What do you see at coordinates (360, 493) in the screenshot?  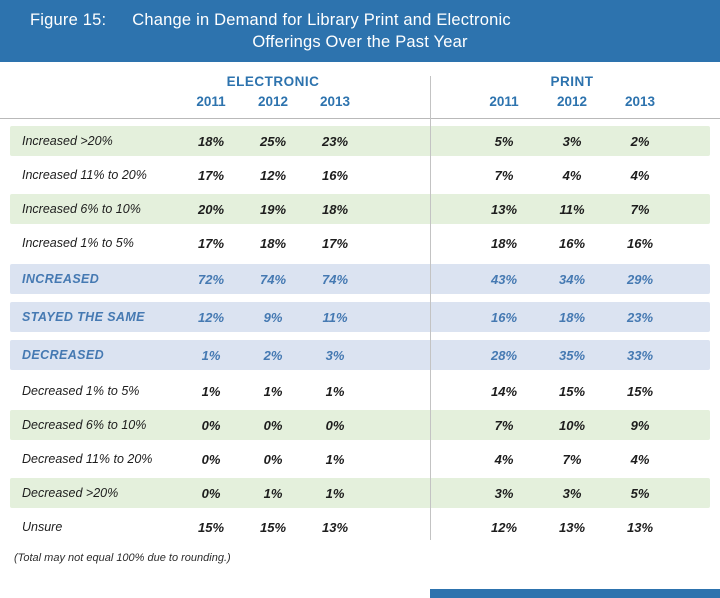 I see `table-row: Decreased >20% 0% 1% 1% 3% 3% 5%` at bounding box center [360, 493].